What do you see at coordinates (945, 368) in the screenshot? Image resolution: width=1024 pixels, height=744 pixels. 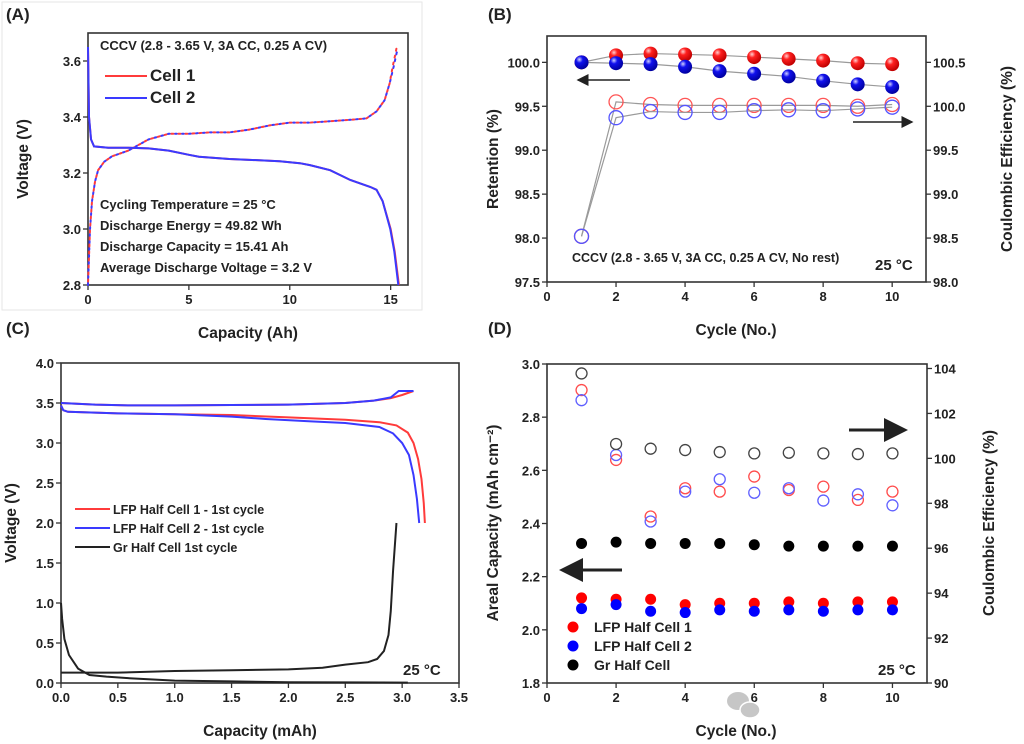 I see `y2-tick-label: 104` at bounding box center [945, 368].